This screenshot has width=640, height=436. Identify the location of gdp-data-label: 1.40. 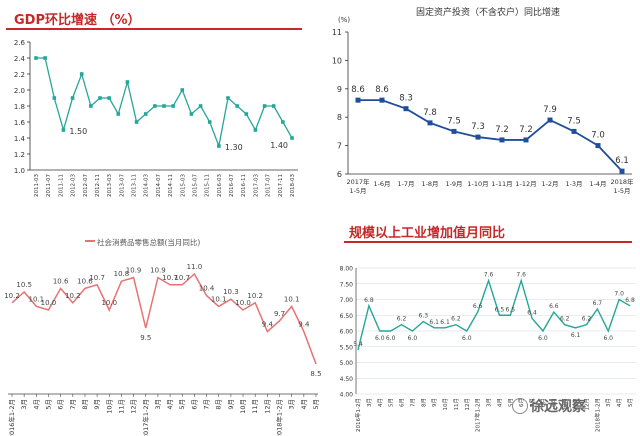
(279, 145).